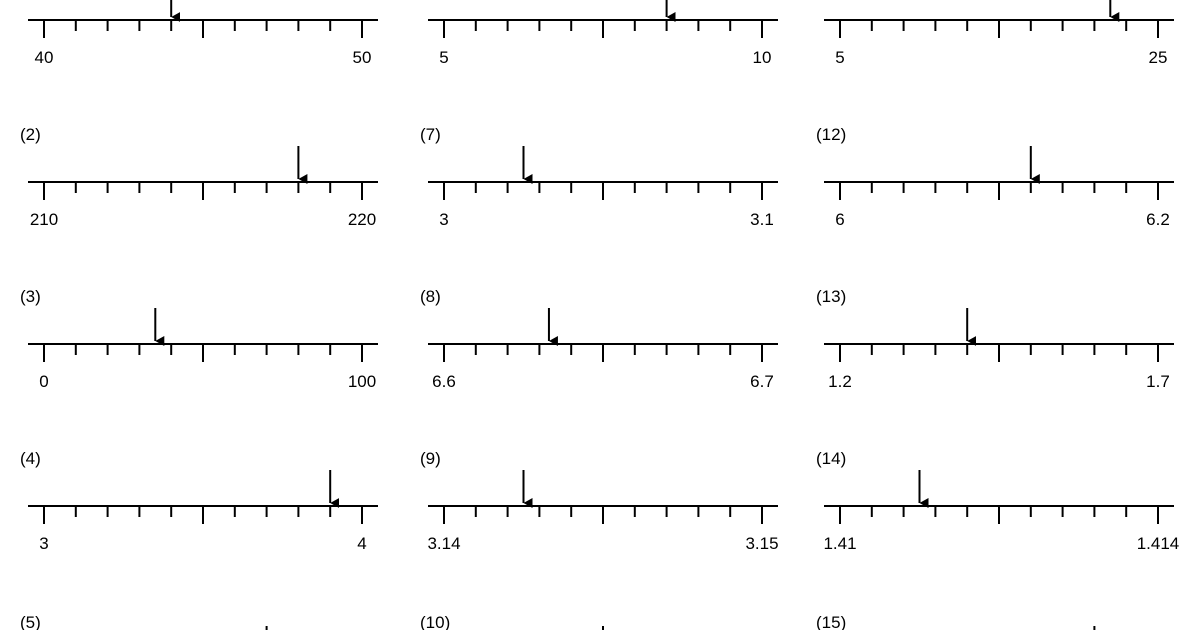  Describe the element at coordinates (599, 177) in the screenshot. I see `number-line-problem: (7) 3 3.1` at that location.